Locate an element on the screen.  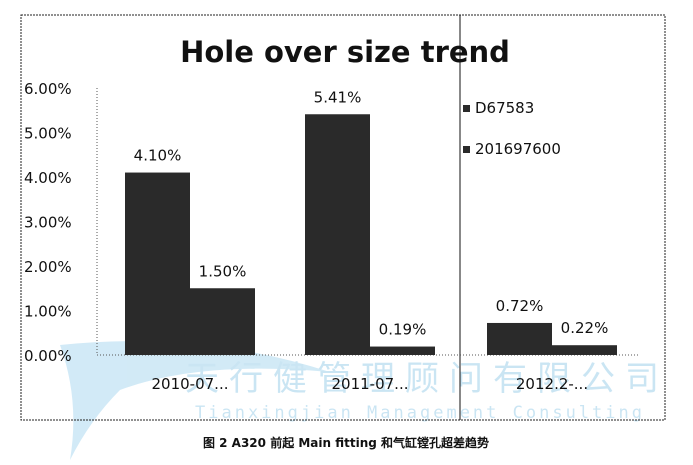
data-label: 0.72% is located at coordinates (520, 306).